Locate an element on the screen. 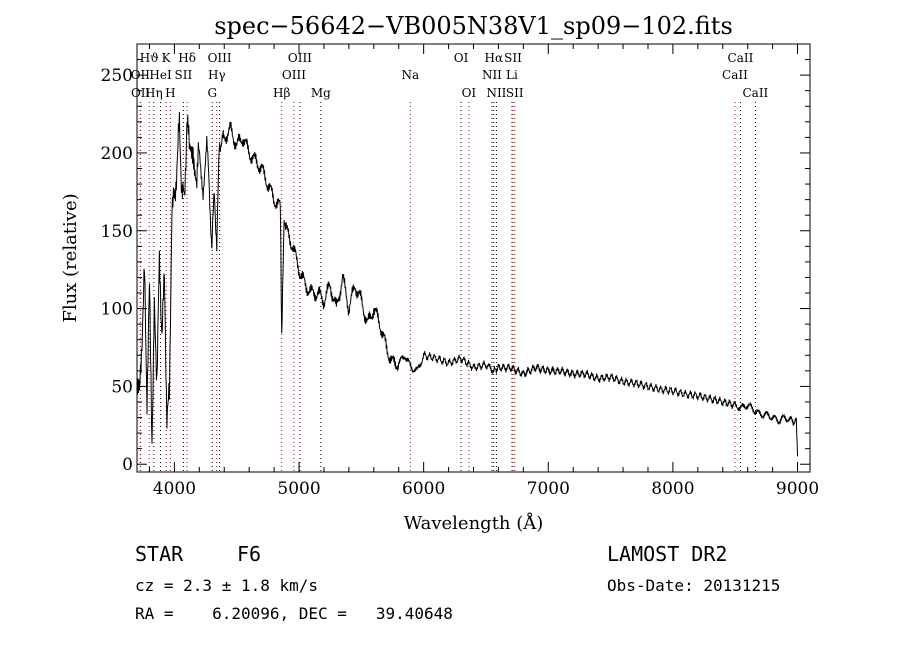 The image size is (900, 654). y-tick-label: 250 is located at coordinates (117, 76).